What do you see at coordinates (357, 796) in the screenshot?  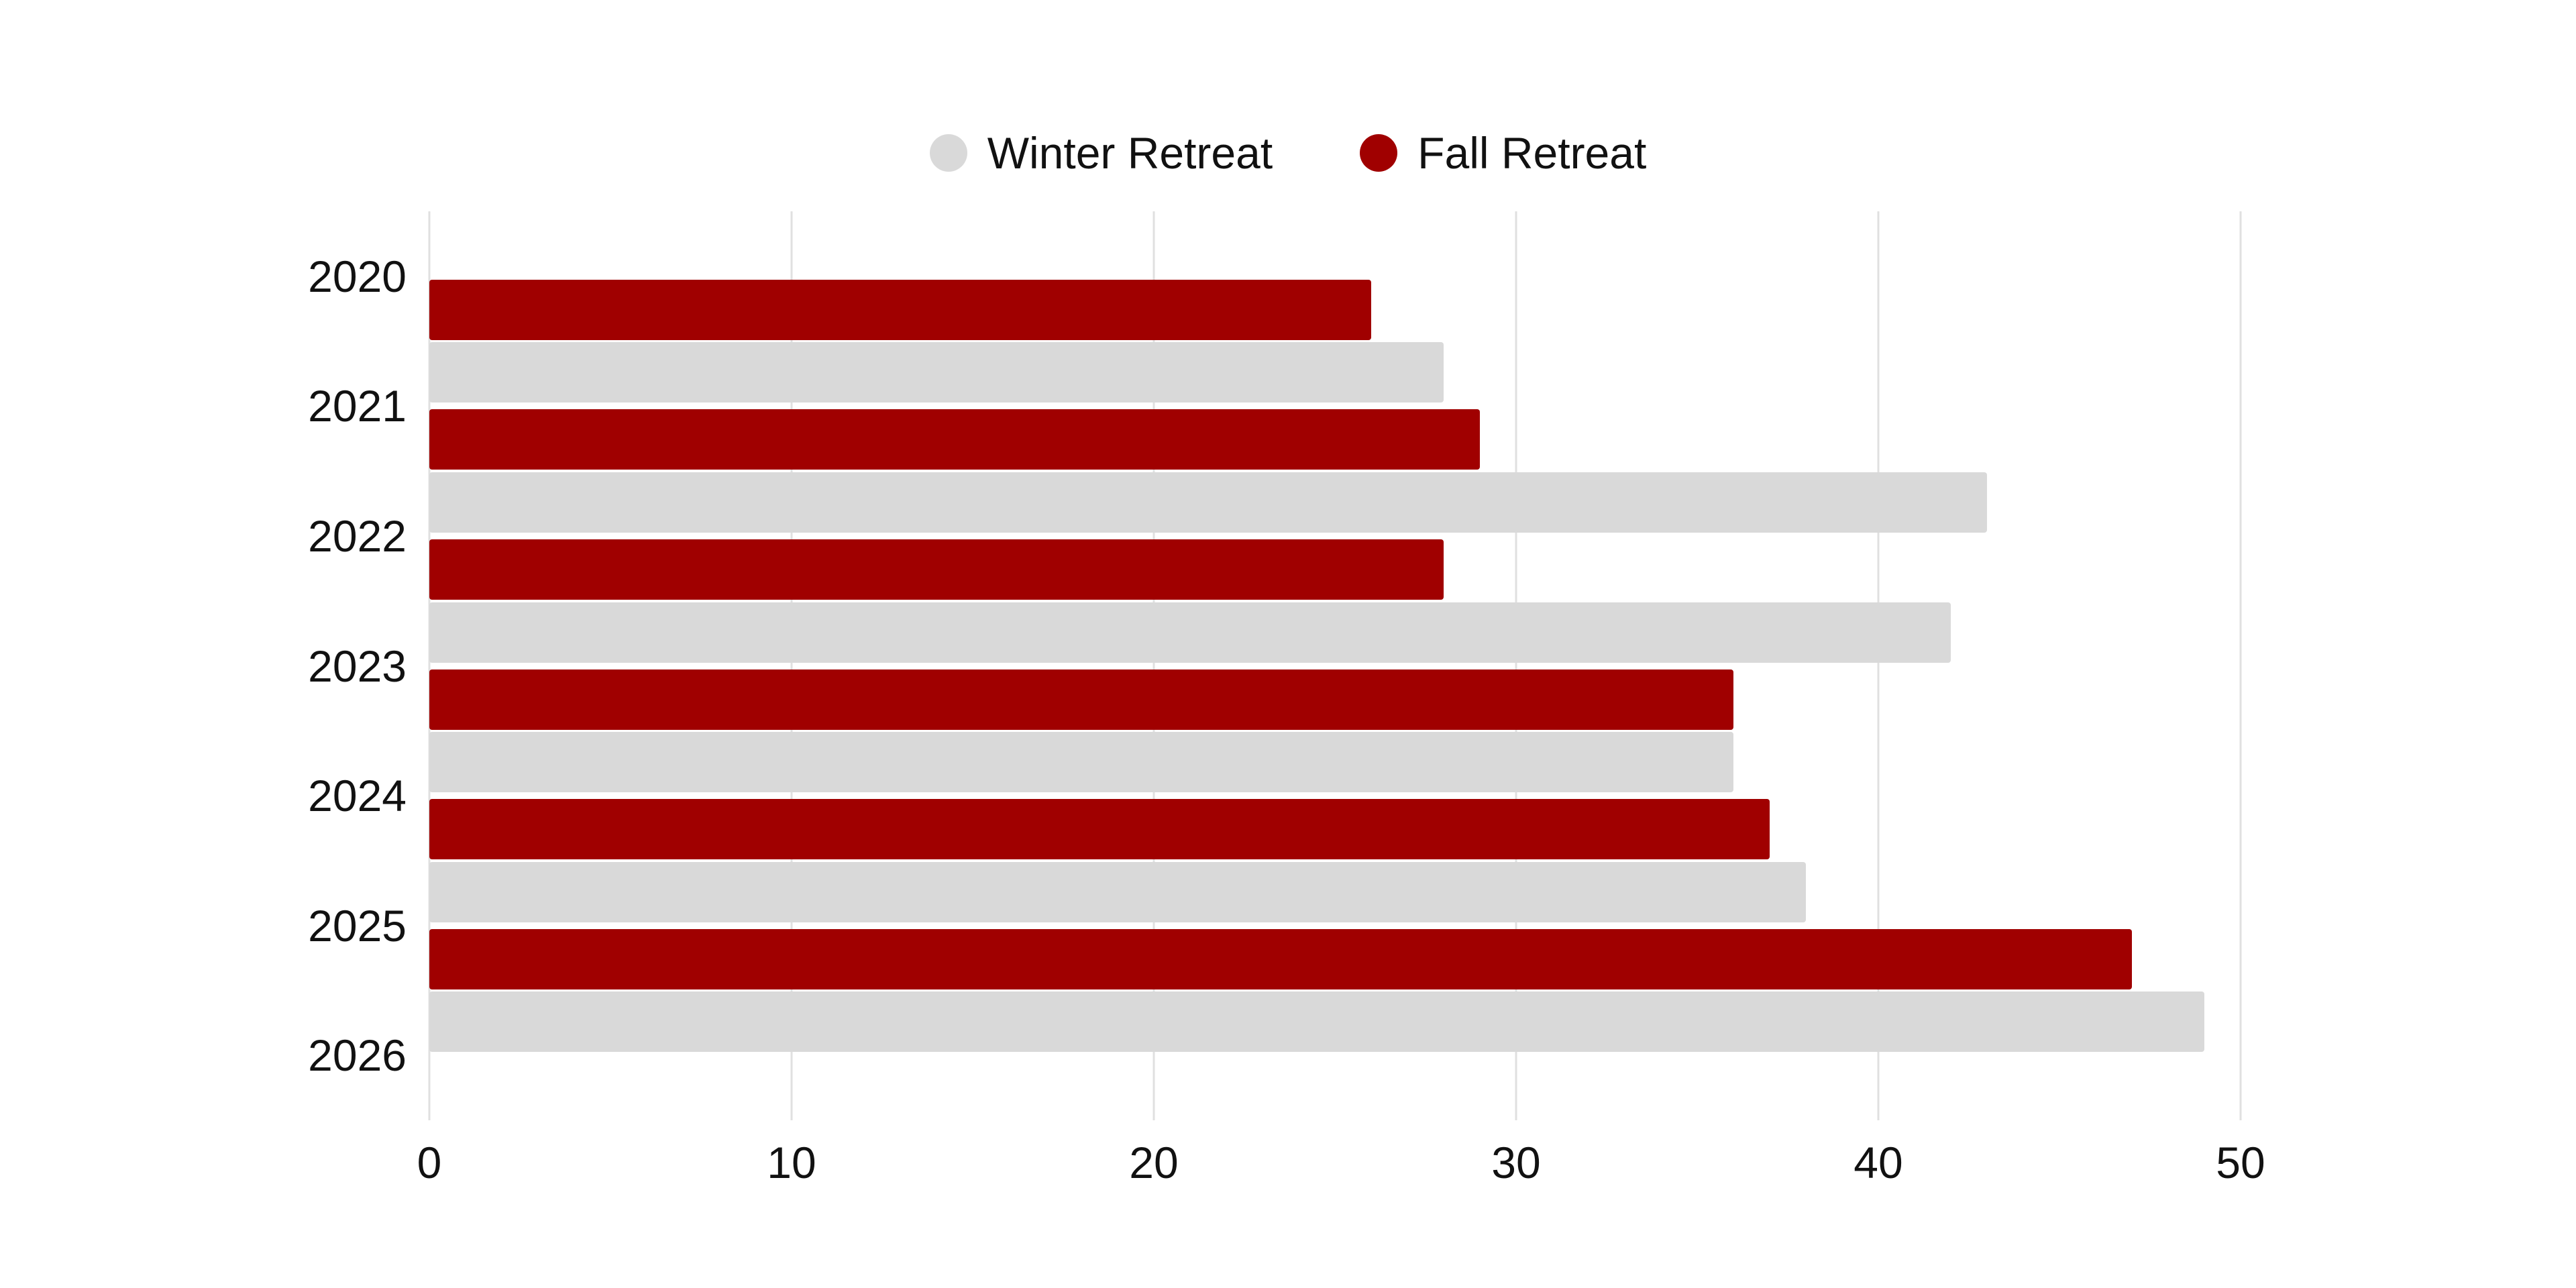 I see `y-axis-label-2024: 2024` at bounding box center [357, 796].